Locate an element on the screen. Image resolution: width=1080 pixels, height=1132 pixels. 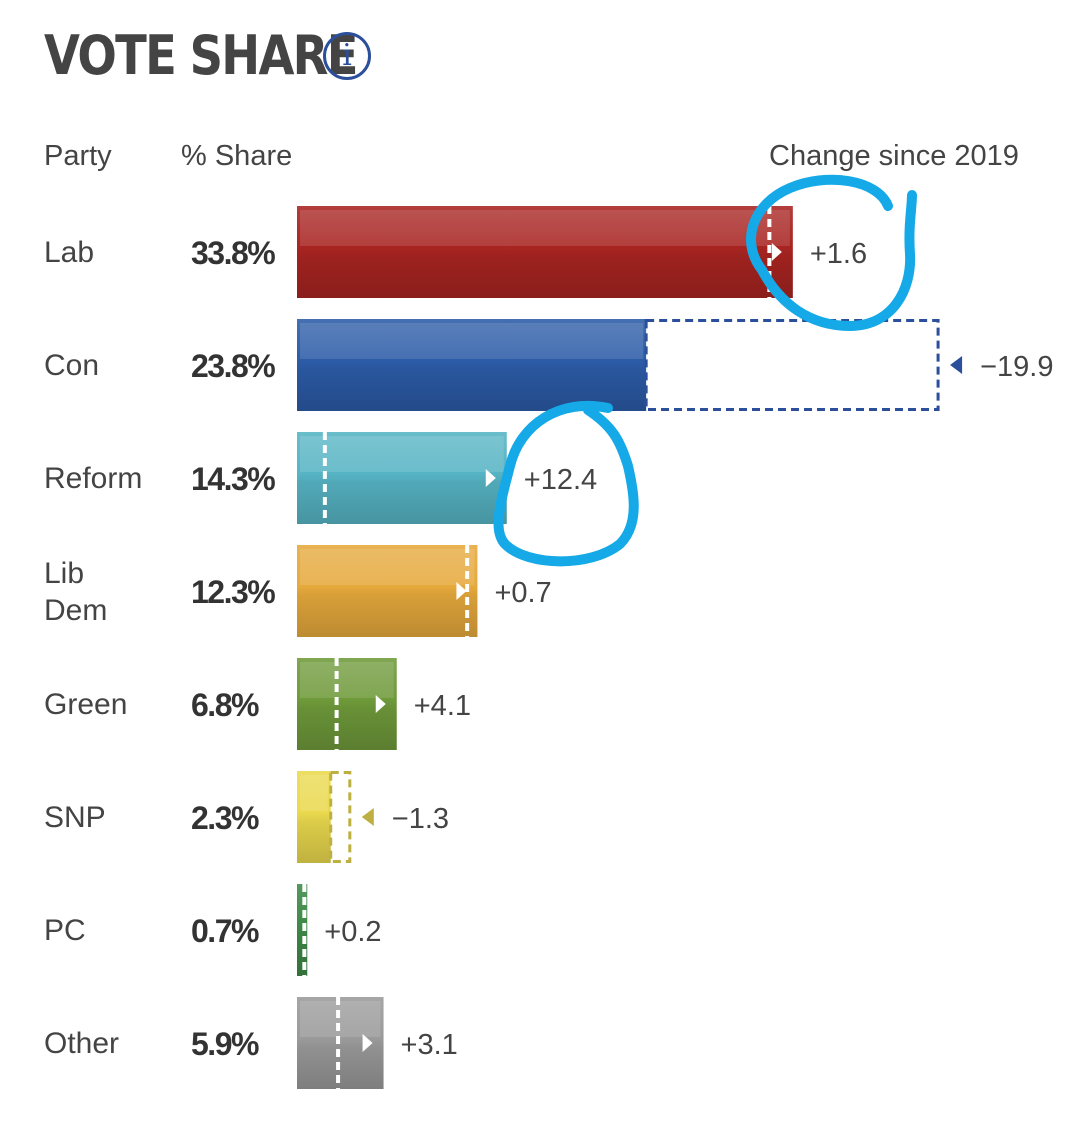
annotation-circle-lab is located at coordinates (831, 252).